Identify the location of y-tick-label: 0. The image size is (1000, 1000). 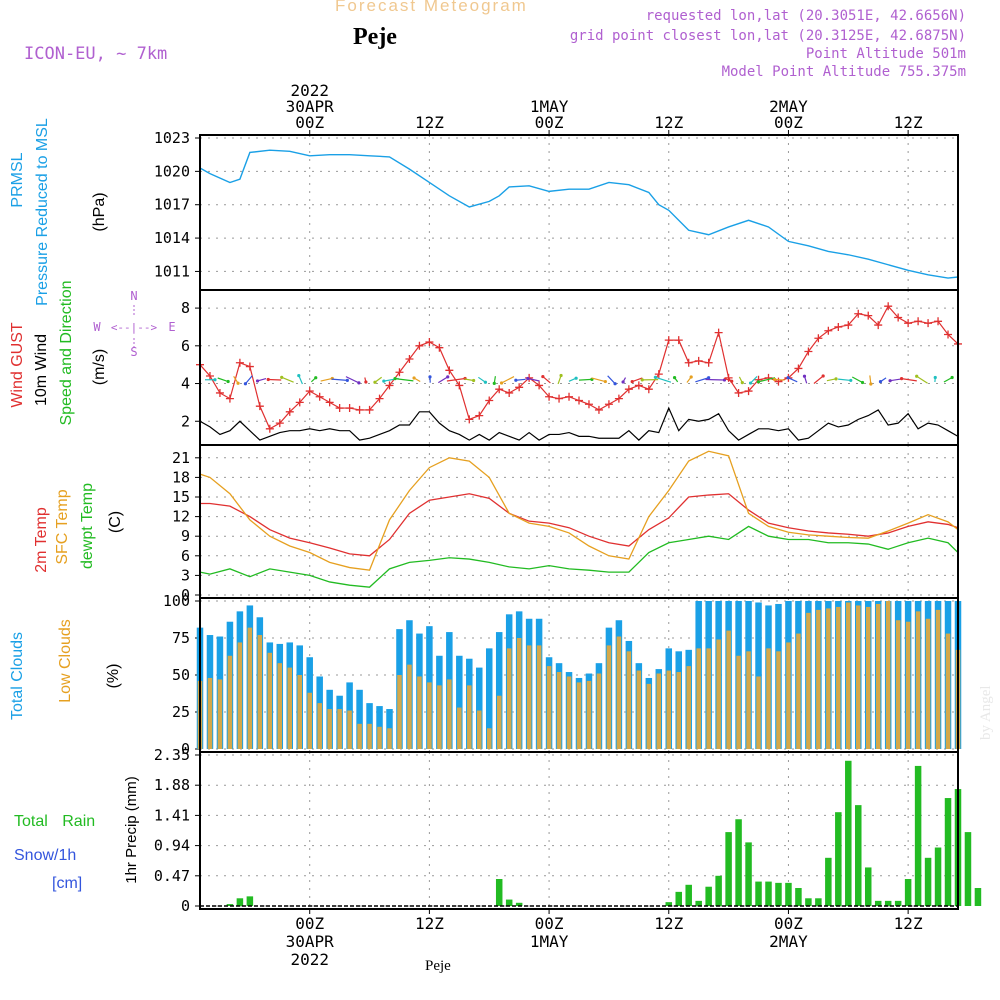
(185, 906).